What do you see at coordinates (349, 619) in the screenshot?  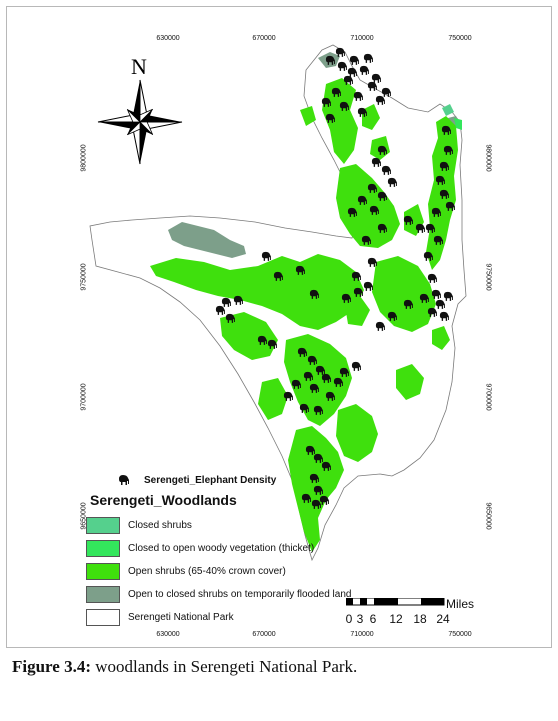 I see `scale-label: 0` at bounding box center [349, 619].